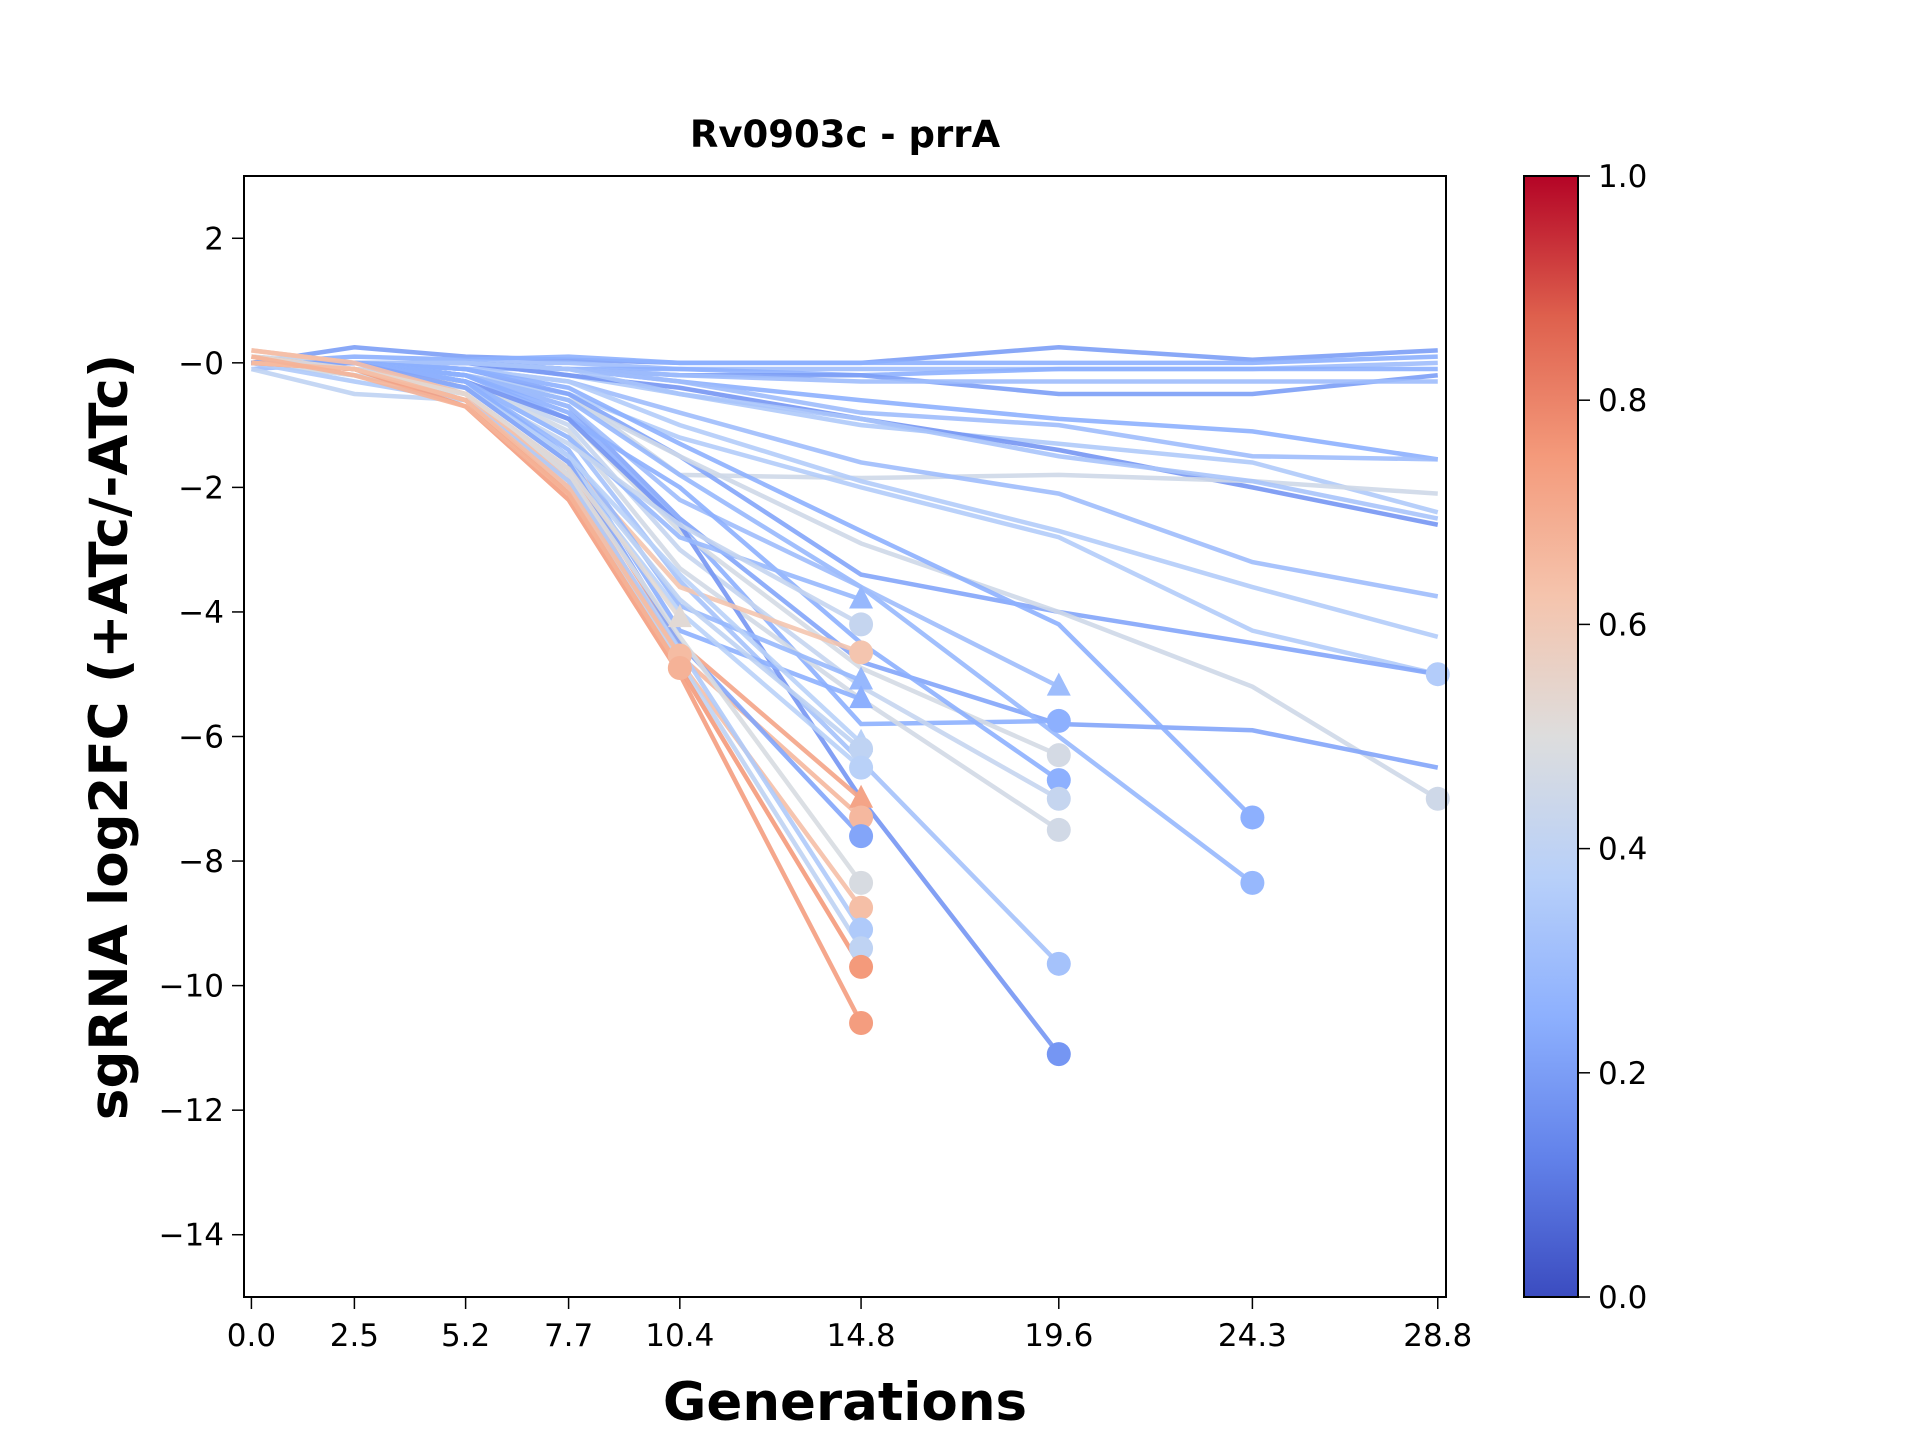 This screenshot has height=1440, width=1920. I want to click on colorbar-tick-label: 1.0, so click(1622, 177).